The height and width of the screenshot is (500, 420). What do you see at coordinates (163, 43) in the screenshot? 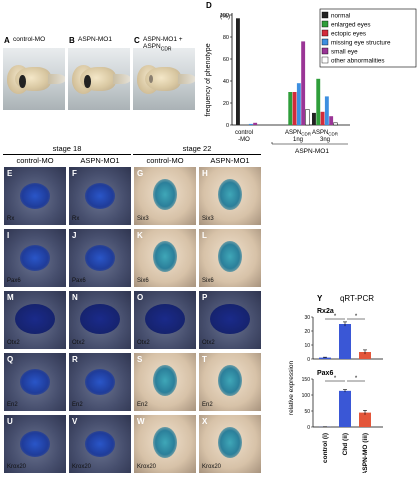
I see `panel-caption-text: ASPN-MO1 + ASPN` at bounding box center [163, 43].